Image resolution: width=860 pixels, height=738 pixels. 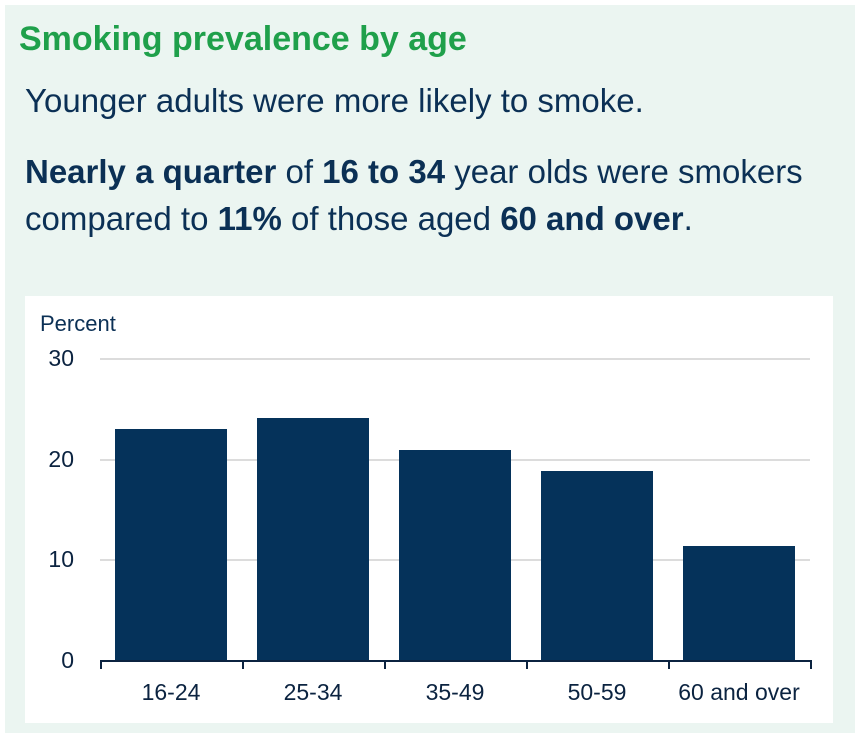 What do you see at coordinates (243, 39) in the screenshot?
I see `chart-title: Smoking prevalence by age` at bounding box center [243, 39].